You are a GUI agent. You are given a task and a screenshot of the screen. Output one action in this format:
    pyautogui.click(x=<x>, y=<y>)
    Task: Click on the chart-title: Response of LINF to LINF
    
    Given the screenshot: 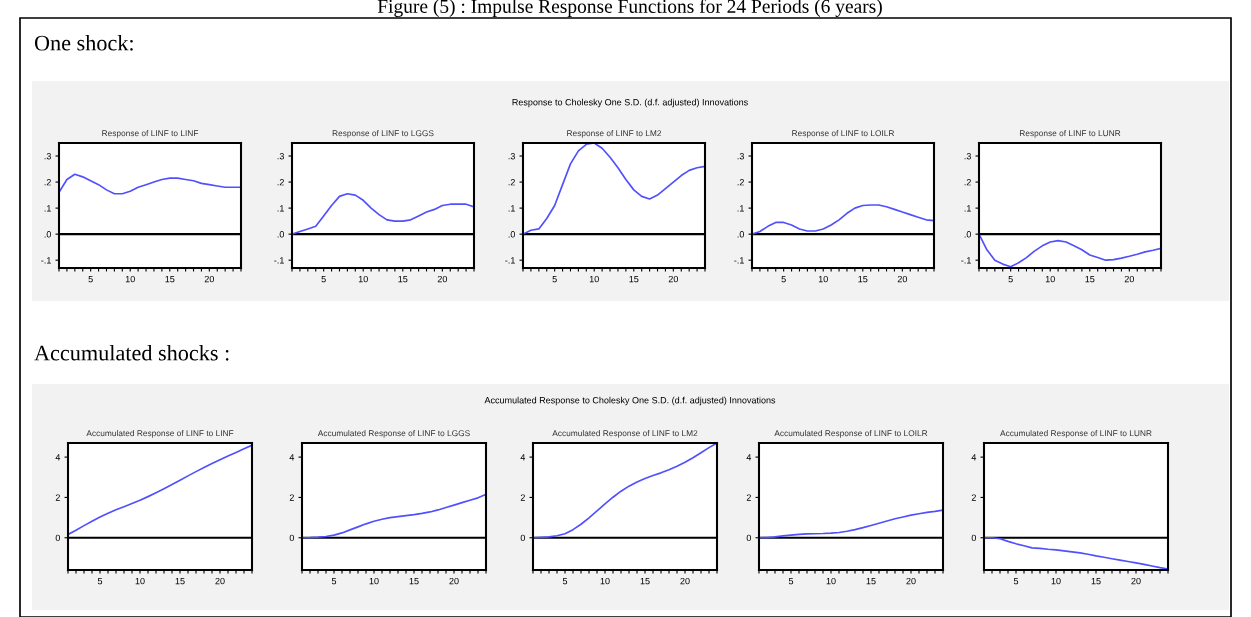 What is the action you would take?
    pyautogui.click(x=150, y=134)
    